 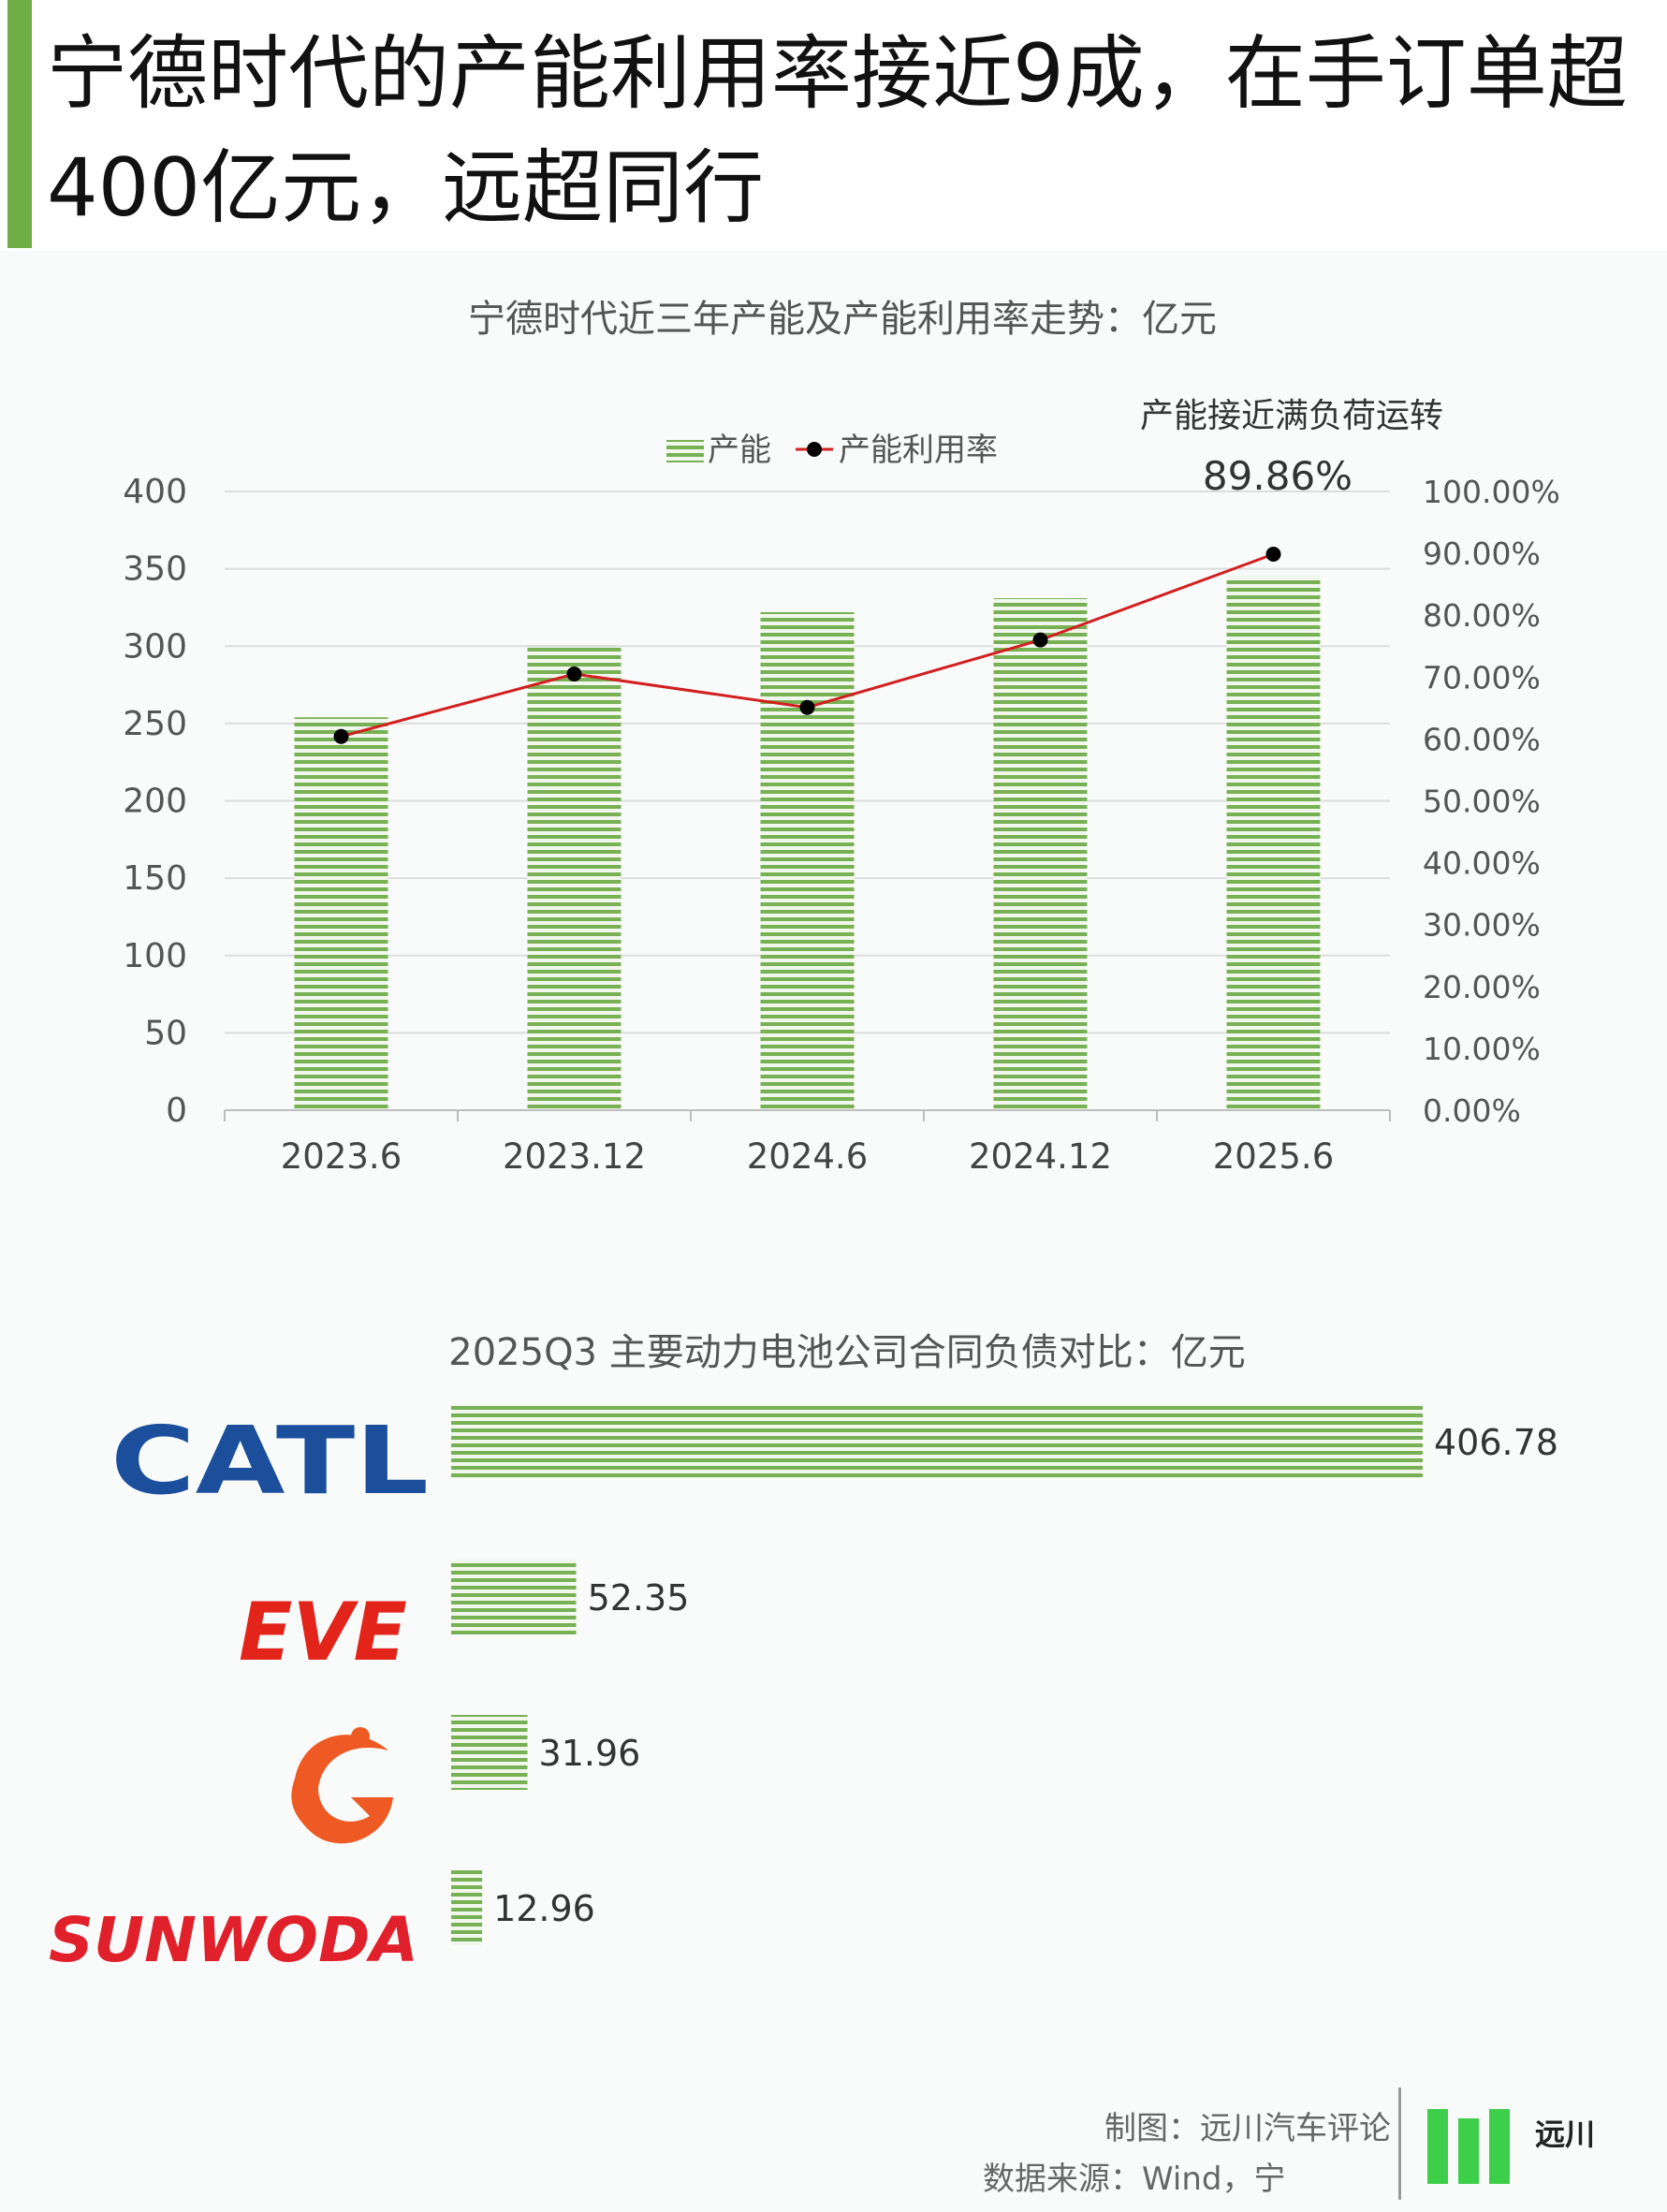 I want to click on y-right-tick-label: 60.00%, so click(x=1482, y=739).